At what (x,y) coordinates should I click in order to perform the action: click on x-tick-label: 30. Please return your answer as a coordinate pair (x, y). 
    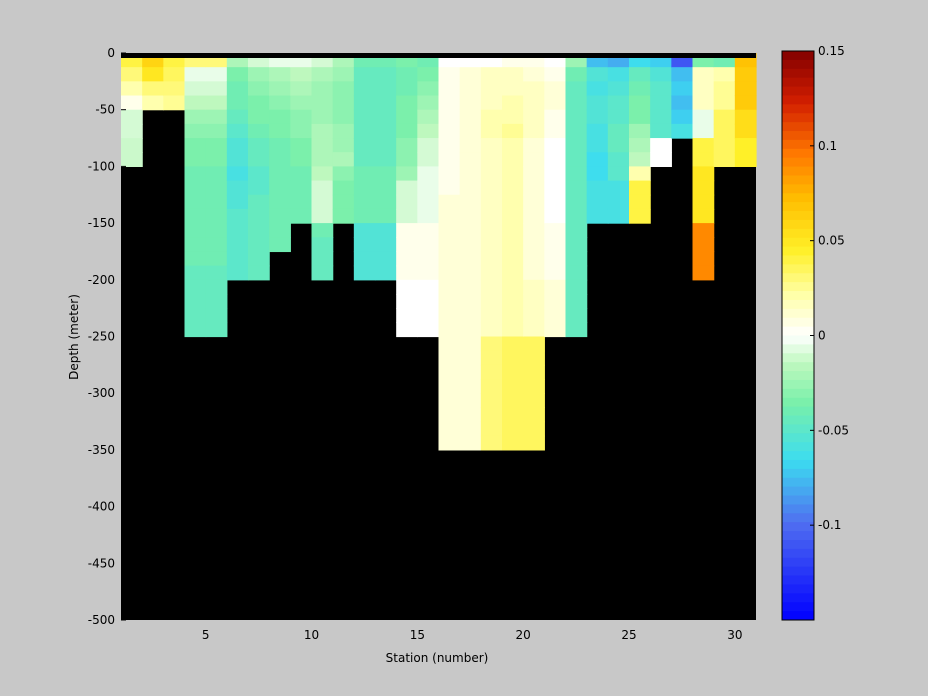
    Looking at the image, I should click on (734, 635).